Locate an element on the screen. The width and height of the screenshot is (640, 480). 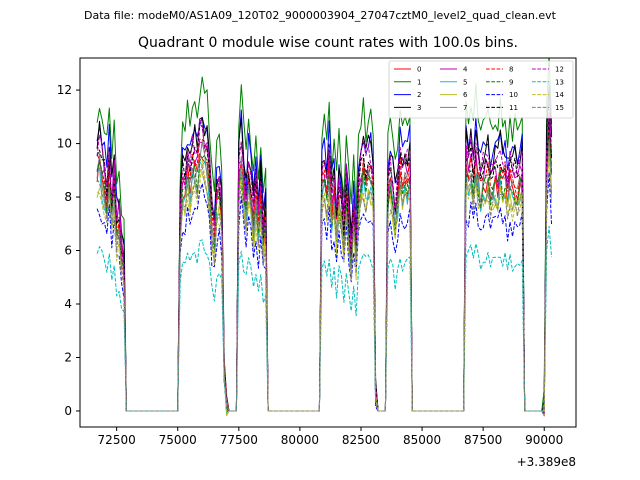
legend-label-11: 11 is located at coordinates (513, 108).